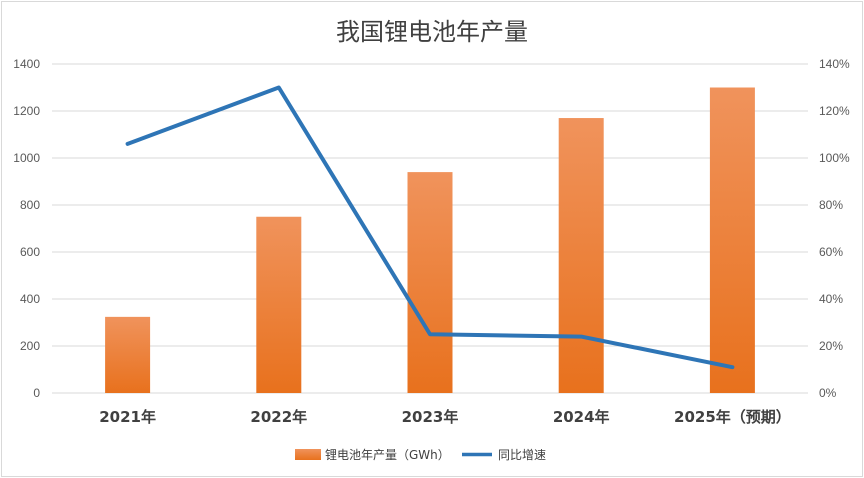  Describe the element at coordinates (127, 417) in the screenshot. I see `category-label: 2021年` at that location.